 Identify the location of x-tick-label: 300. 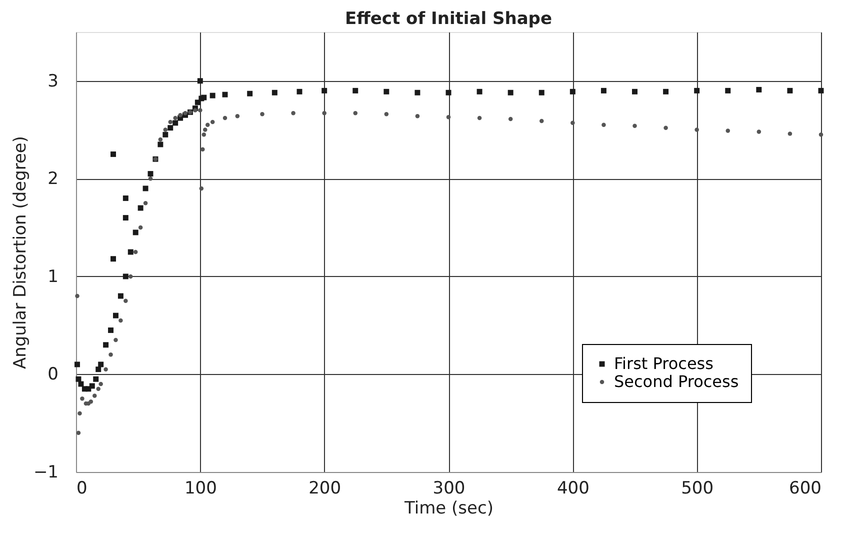
(449, 488).